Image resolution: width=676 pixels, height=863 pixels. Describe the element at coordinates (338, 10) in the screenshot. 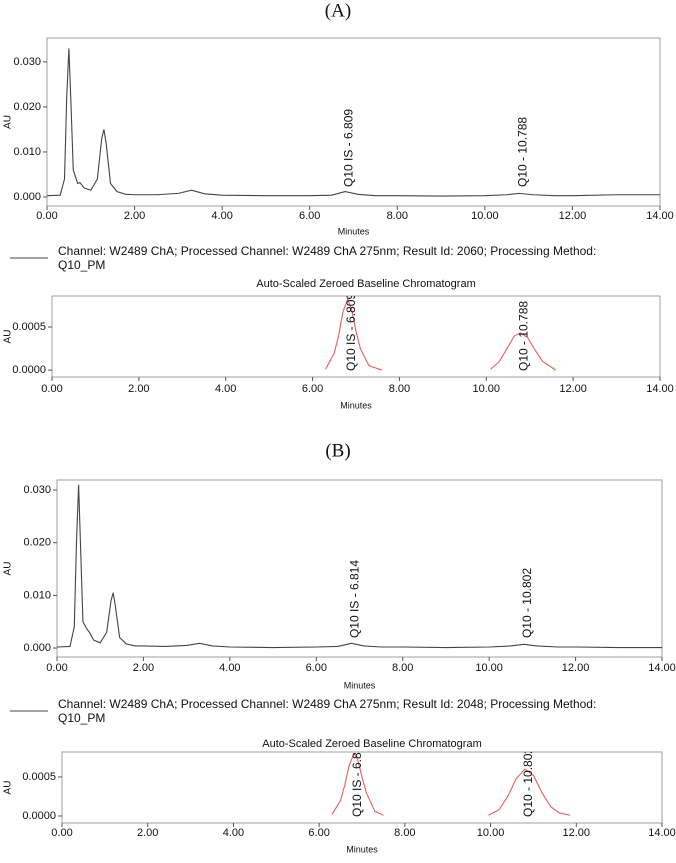

I see `panel-label: (A)` at that location.